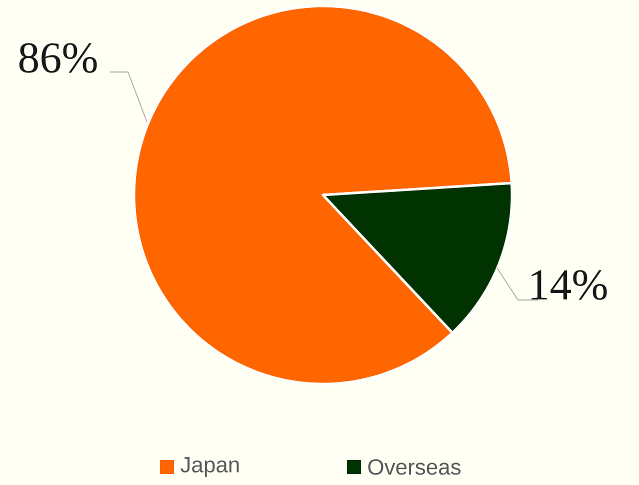 This screenshot has width=639, height=485. What do you see at coordinates (58, 58) in the screenshot?
I see `data-label: 86%` at bounding box center [58, 58].